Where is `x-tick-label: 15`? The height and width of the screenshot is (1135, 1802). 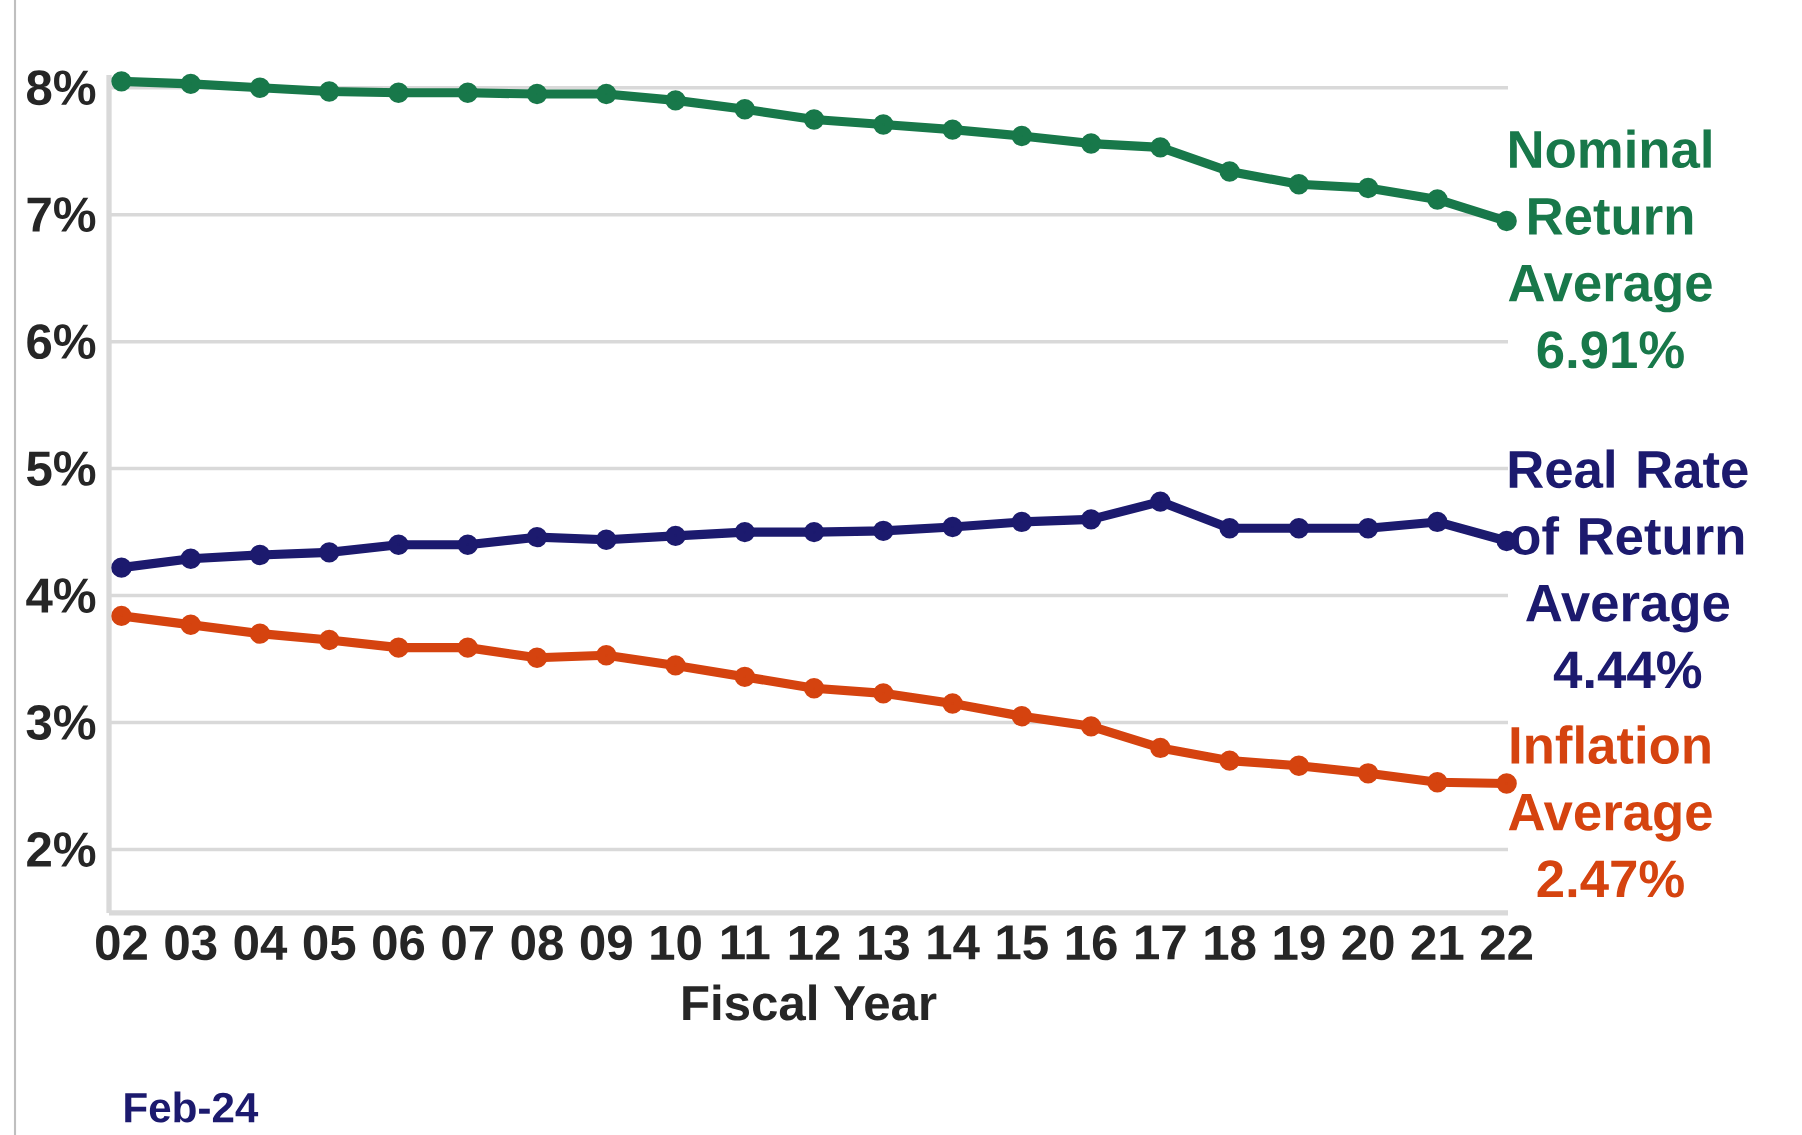 x-tick-label: 15 is located at coordinates (1022, 942).